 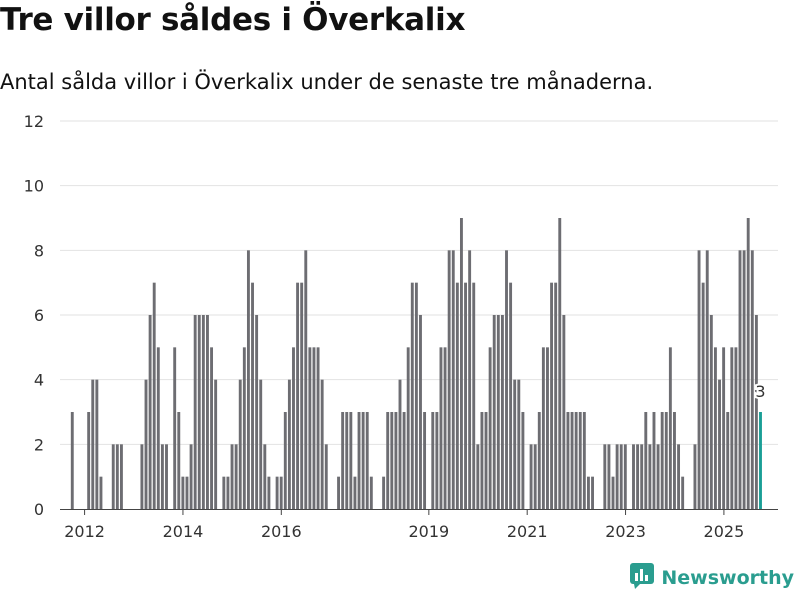 What do you see at coordinates (39, 380) in the screenshot?
I see `y-tick-label: 4` at bounding box center [39, 380].